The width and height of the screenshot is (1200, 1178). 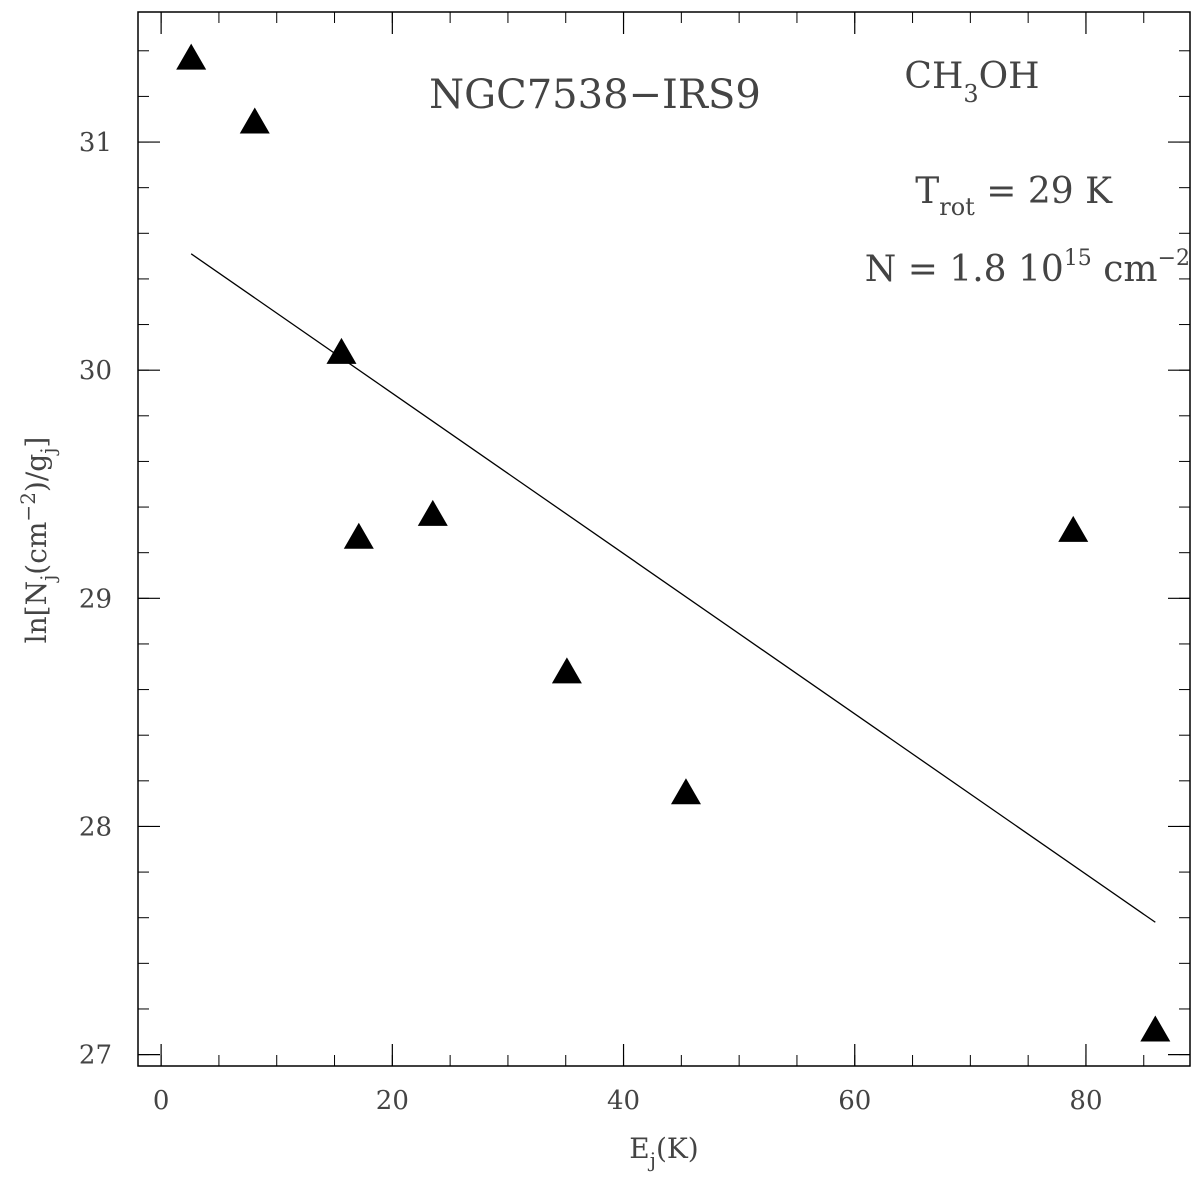 I want to click on chart-title: NGC7538−IRS9, so click(x=595, y=95).